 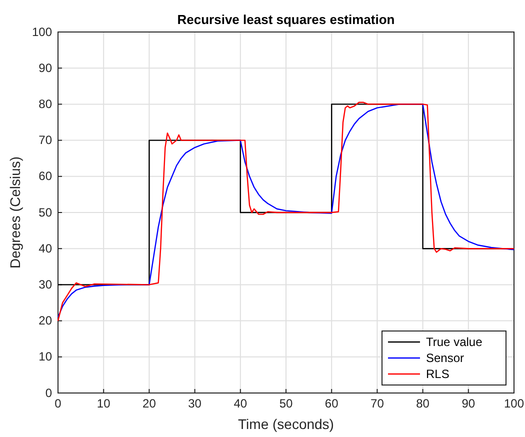 What do you see at coordinates (103, 403) in the screenshot?
I see `x-tick-label: 10` at bounding box center [103, 403].